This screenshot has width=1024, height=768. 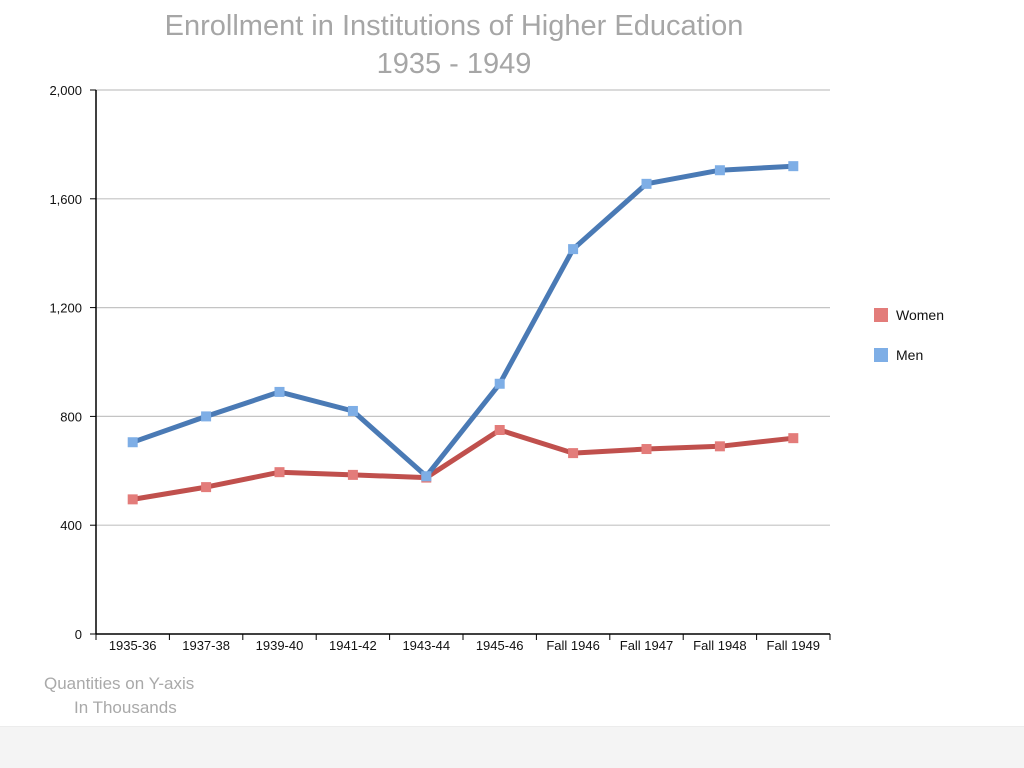 I want to click on x-tick-label: Fall 1948, so click(x=719, y=645).